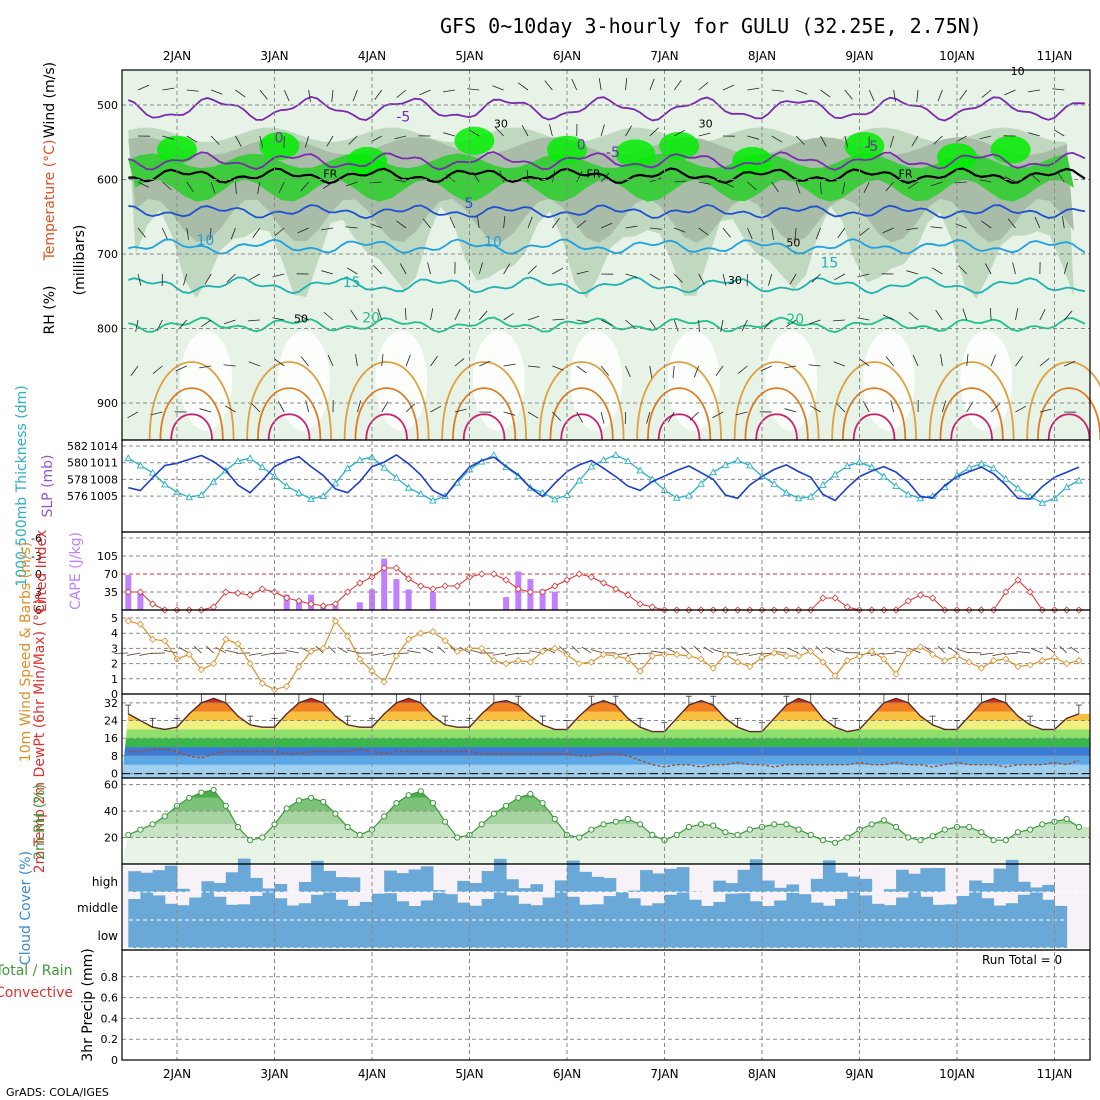  What do you see at coordinates (795, 320) in the screenshot?
I see `isotherm-label: 20` at bounding box center [795, 320].